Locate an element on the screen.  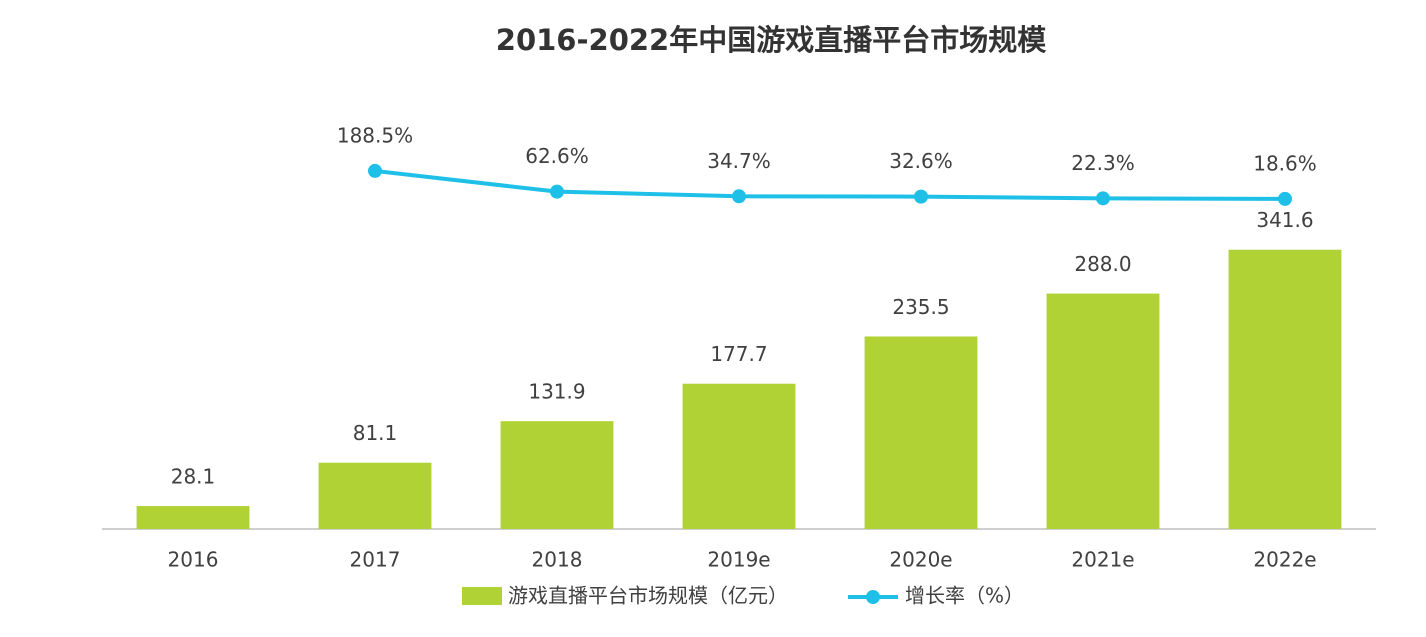
data-label: 28.1 is located at coordinates (193, 477).